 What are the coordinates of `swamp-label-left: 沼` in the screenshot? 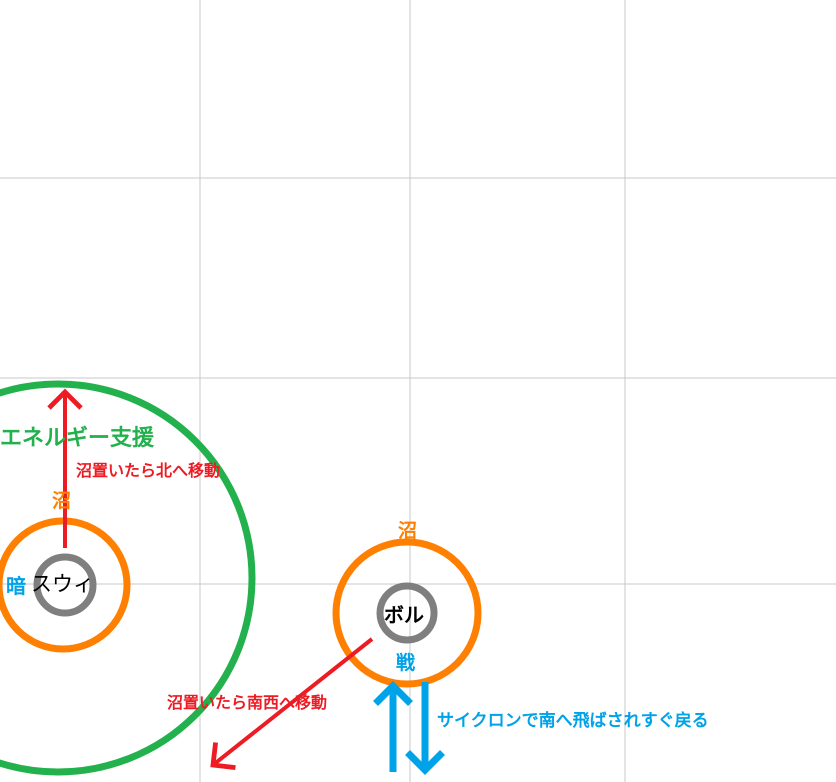 It's located at (62, 501).